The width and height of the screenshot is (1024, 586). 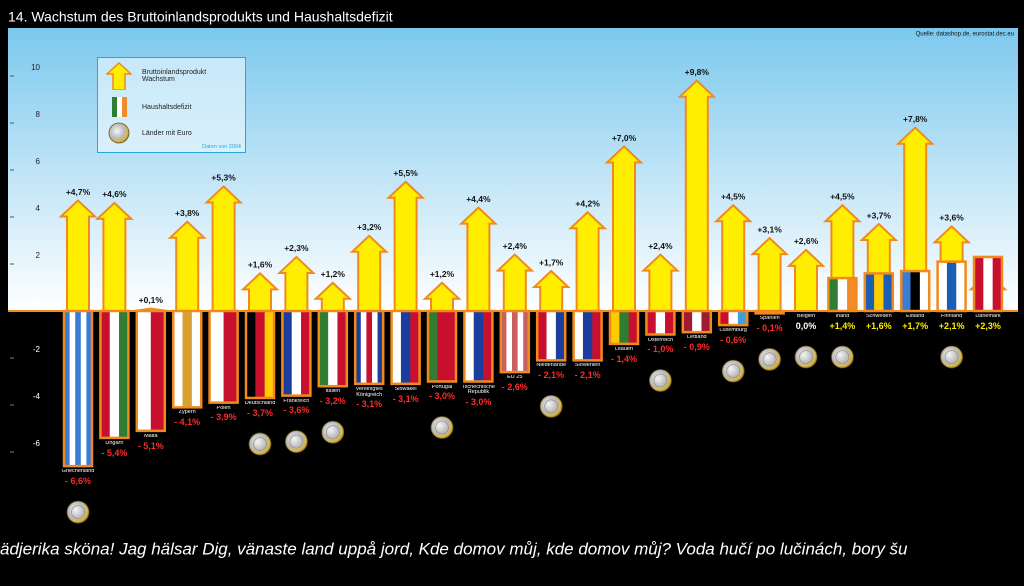 What do you see at coordinates (587, 366) in the screenshot?
I see `country-label: Slowenien` at bounding box center [587, 366].